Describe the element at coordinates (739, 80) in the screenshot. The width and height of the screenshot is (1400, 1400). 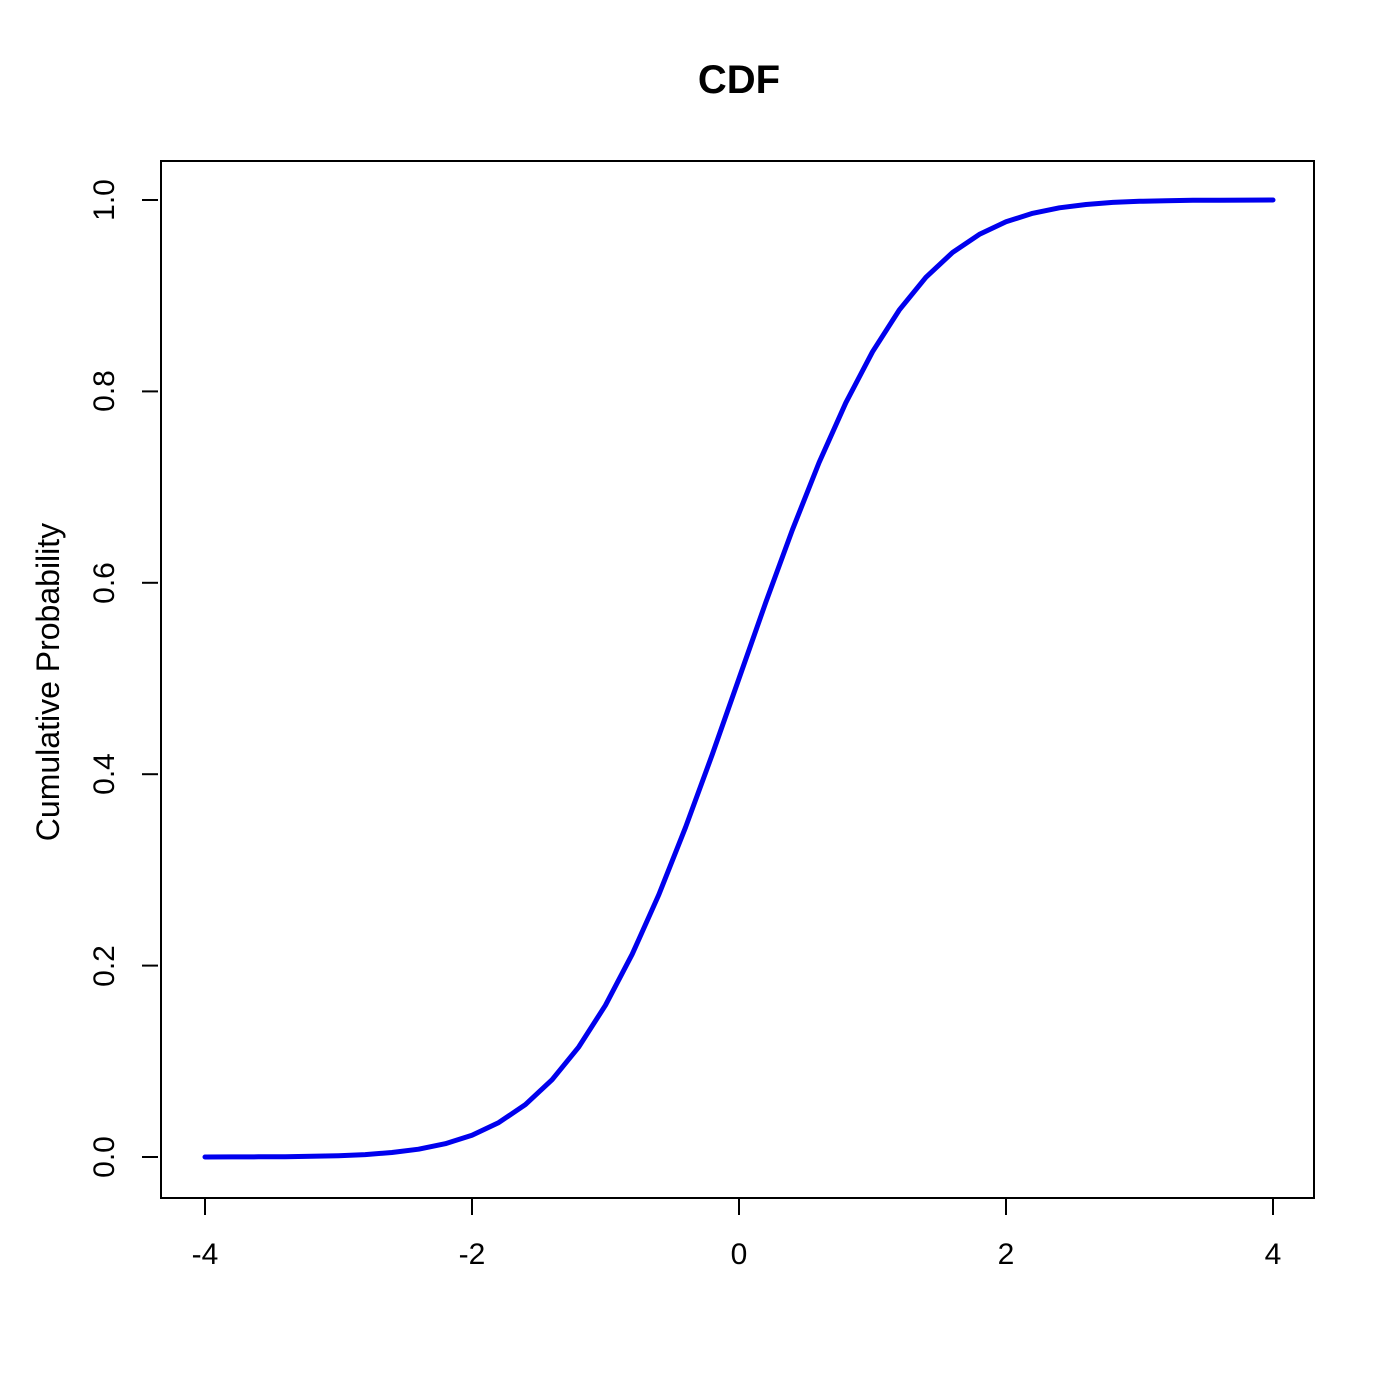
I see `chart-title: CDF` at that location.